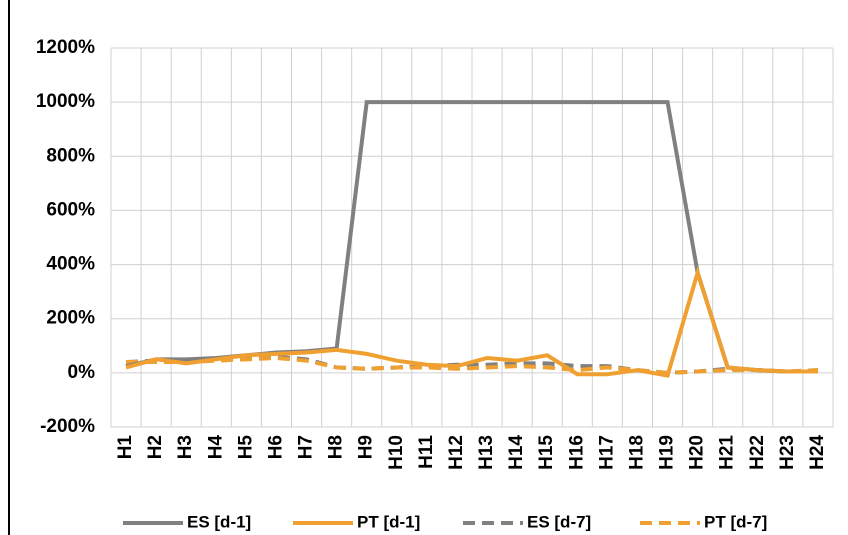 The image size is (848, 535). What do you see at coordinates (219, 521) in the screenshot?
I see `legend-label: ES [d-1]` at bounding box center [219, 521].